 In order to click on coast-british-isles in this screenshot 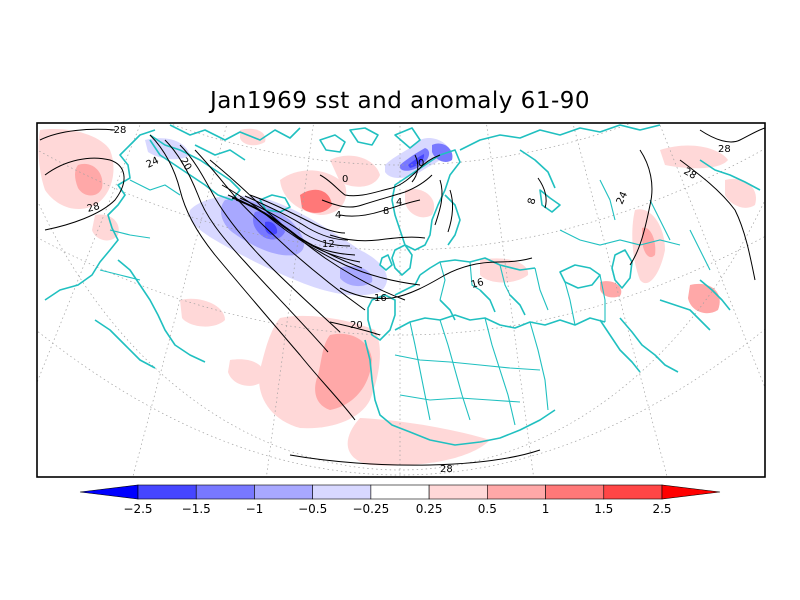, I will do `click(402, 260)`.